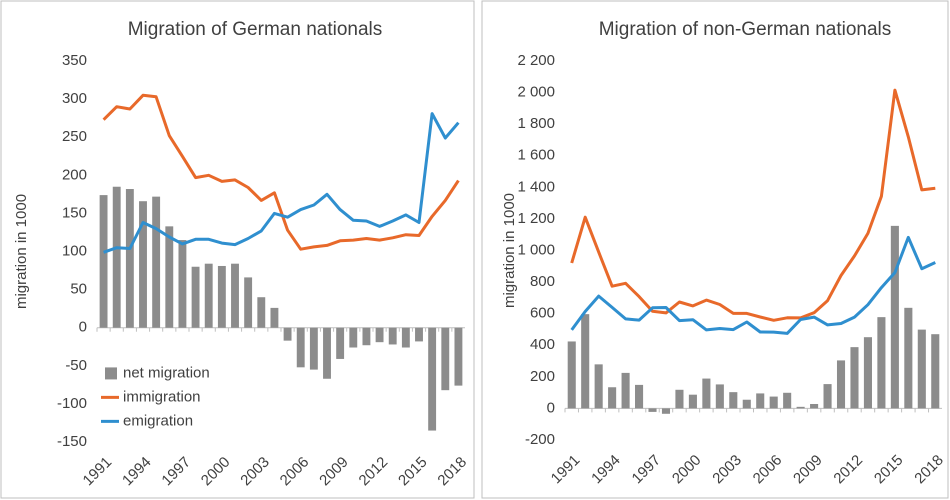  I want to click on y-tick-label: 100, so click(74, 250).